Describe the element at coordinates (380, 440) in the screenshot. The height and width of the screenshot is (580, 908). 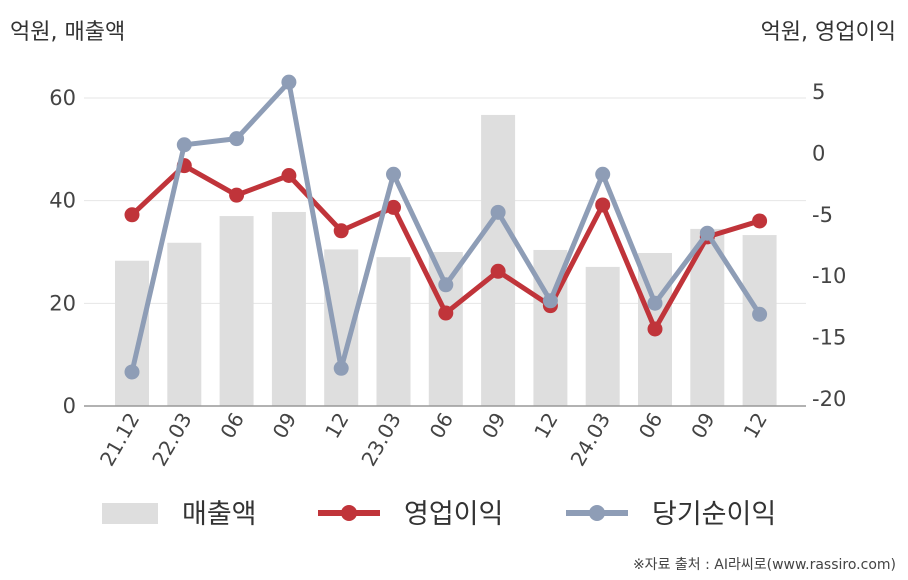
I see `x-tick-label: 23.03` at that location.